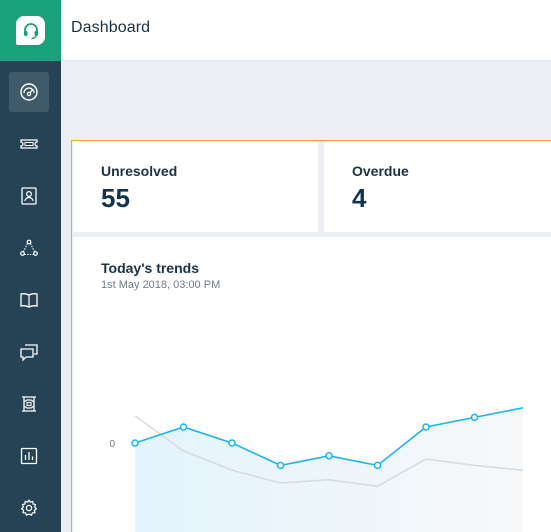 Image resolution: width=551 pixels, height=532 pixels. What do you see at coordinates (161, 285) in the screenshot?
I see `trends-timestamp: 1st May 2018, 03:00 PM` at bounding box center [161, 285].